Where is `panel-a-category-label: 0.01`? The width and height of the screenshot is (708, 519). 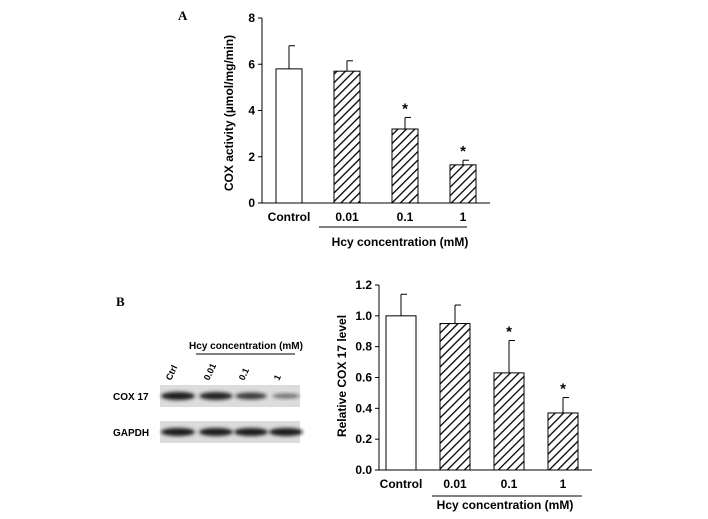 panel-a-category-label: 0.01 is located at coordinates (347, 217).